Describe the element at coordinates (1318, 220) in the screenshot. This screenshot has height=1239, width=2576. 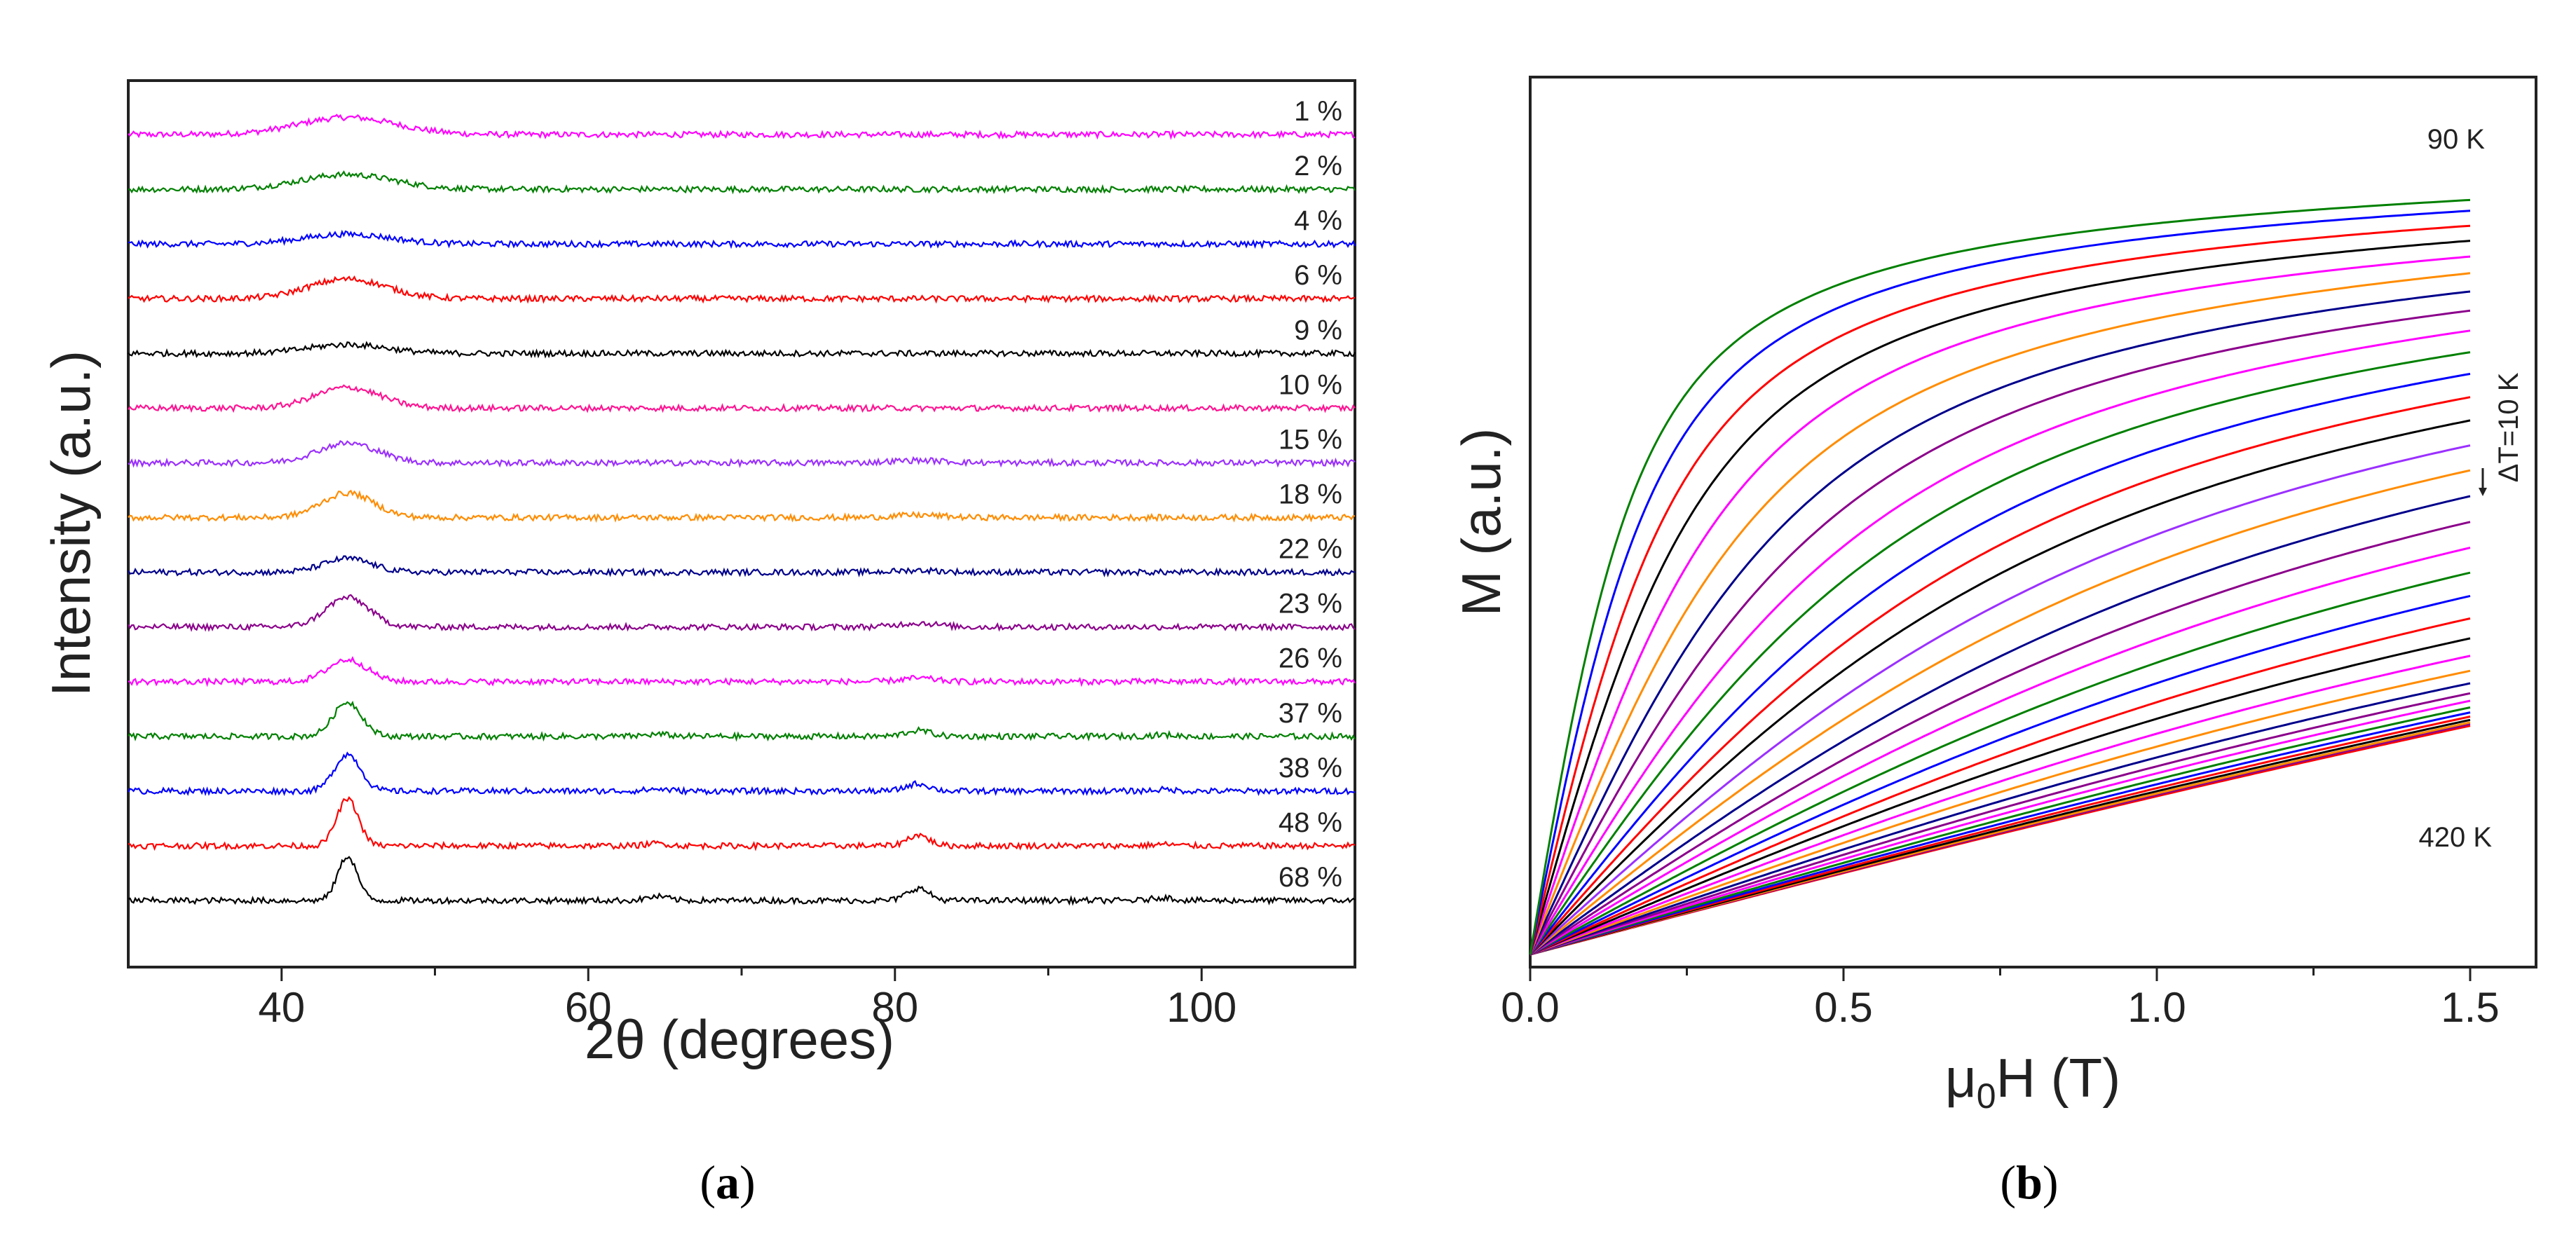
I see `xrd-trace-label-3: 4 %` at that location.